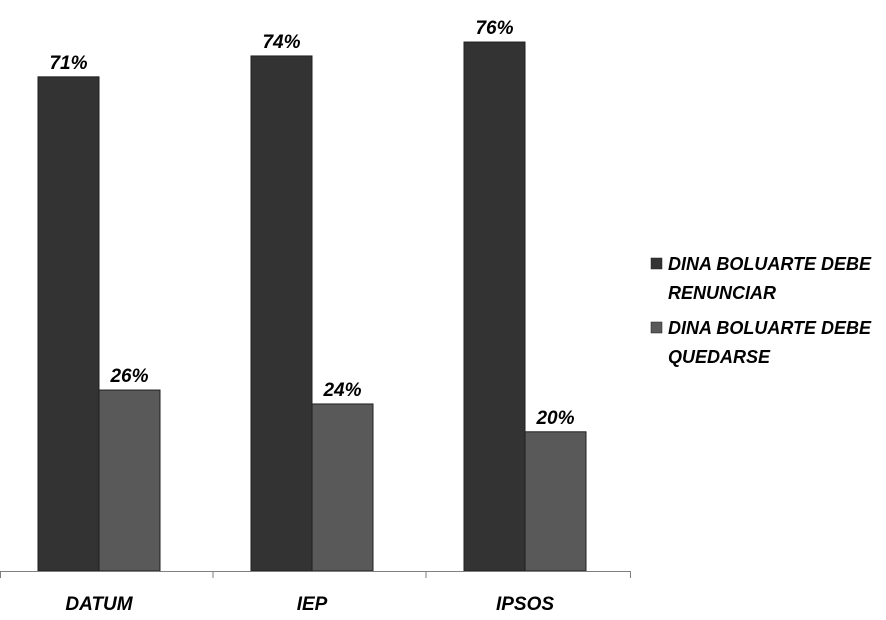 The width and height of the screenshot is (886, 620). Describe the element at coordinates (525, 604) in the screenshot. I see `x-tick-label-ipsos: IPSOS` at that location.